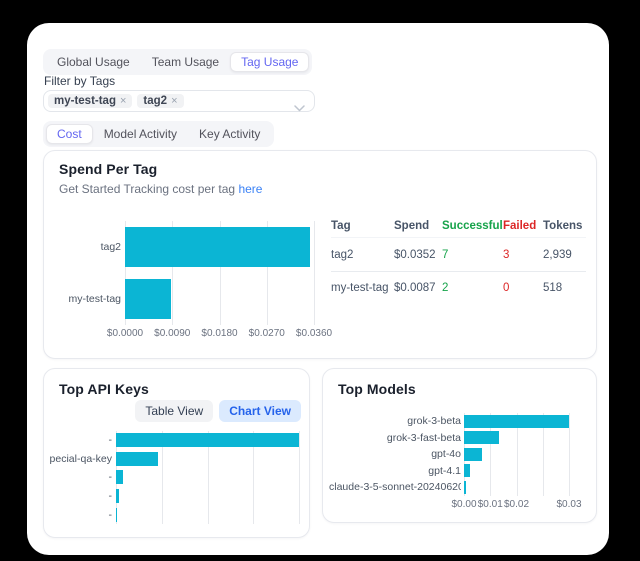 Image resolution: width=640 pixels, height=561 pixels. Describe the element at coordinates (94, 299) in the screenshot. I see `category-label: my-test-tag` at that location.